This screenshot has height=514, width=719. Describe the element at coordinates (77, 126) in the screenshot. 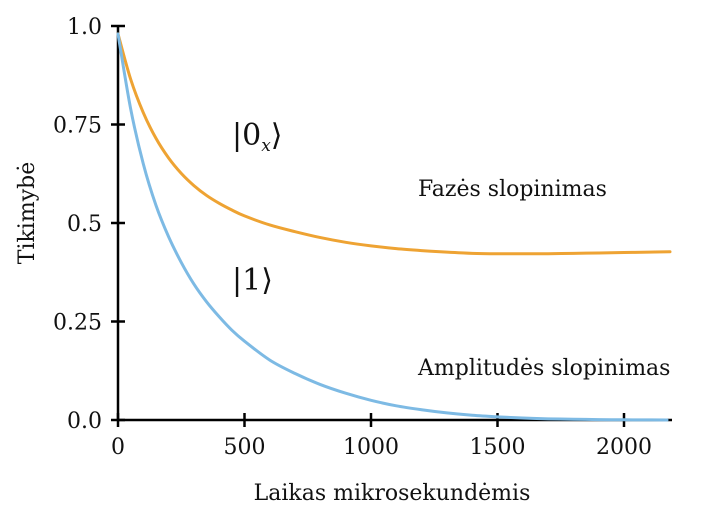

I see `y-tick-label: 0.75` at that location.